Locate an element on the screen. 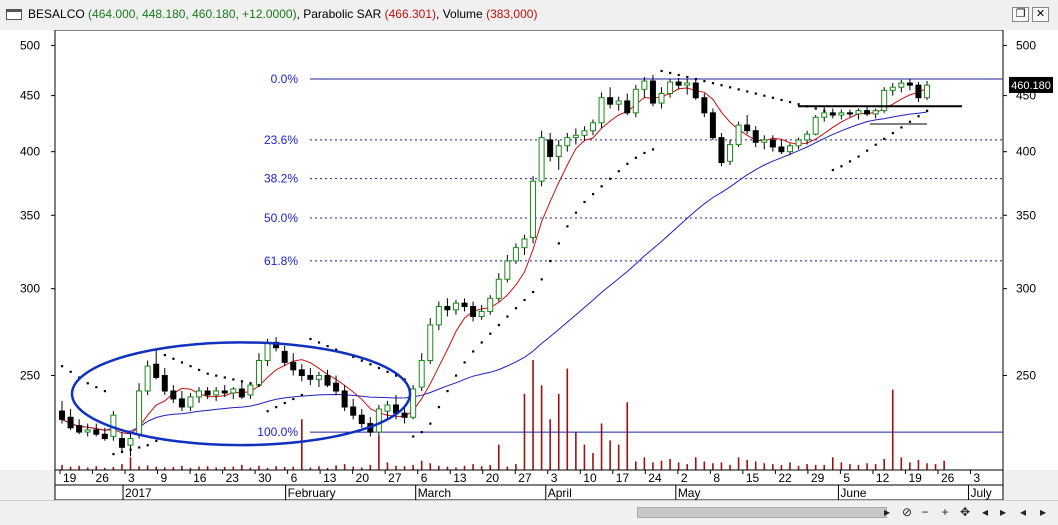 The image size is (1058, 525). last-price-label: 460.180 is located at coordinates (1031, 86).